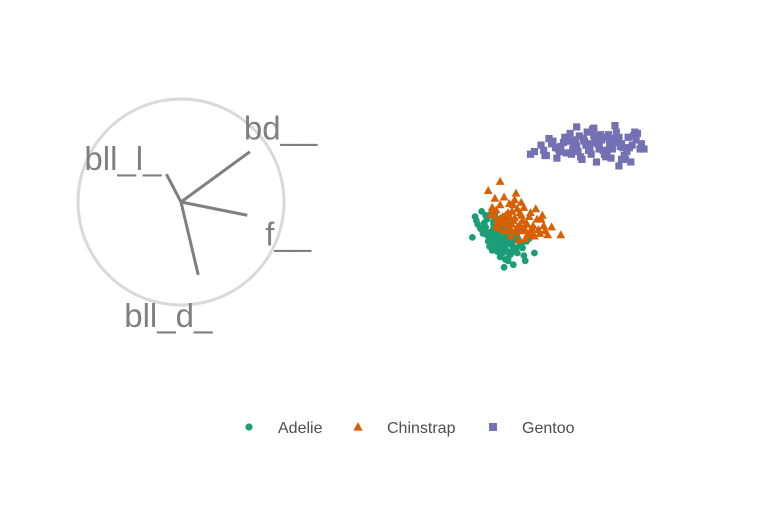  Describe the element at coordinates (249, 427) in the screenshot. I see `legend-key-adelie` at that location.